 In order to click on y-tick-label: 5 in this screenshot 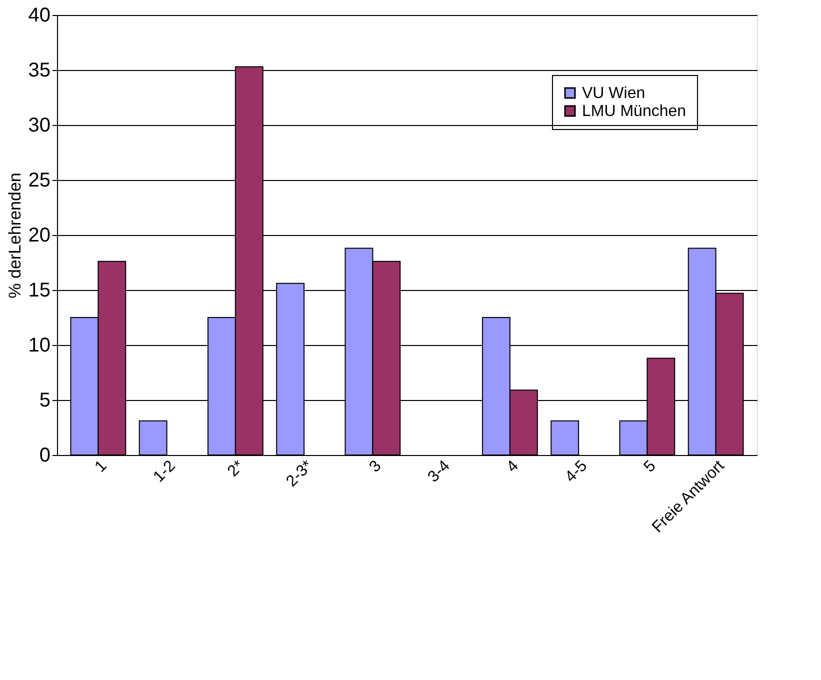, I will do `click(44, 401)`.